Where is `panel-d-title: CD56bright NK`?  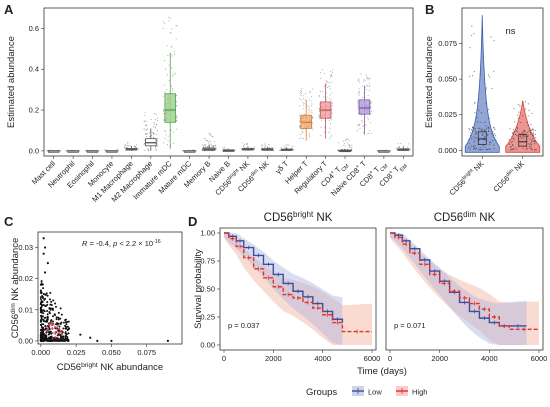
panel-d-title: CD56bright NK is located at coordinates (298, 217).